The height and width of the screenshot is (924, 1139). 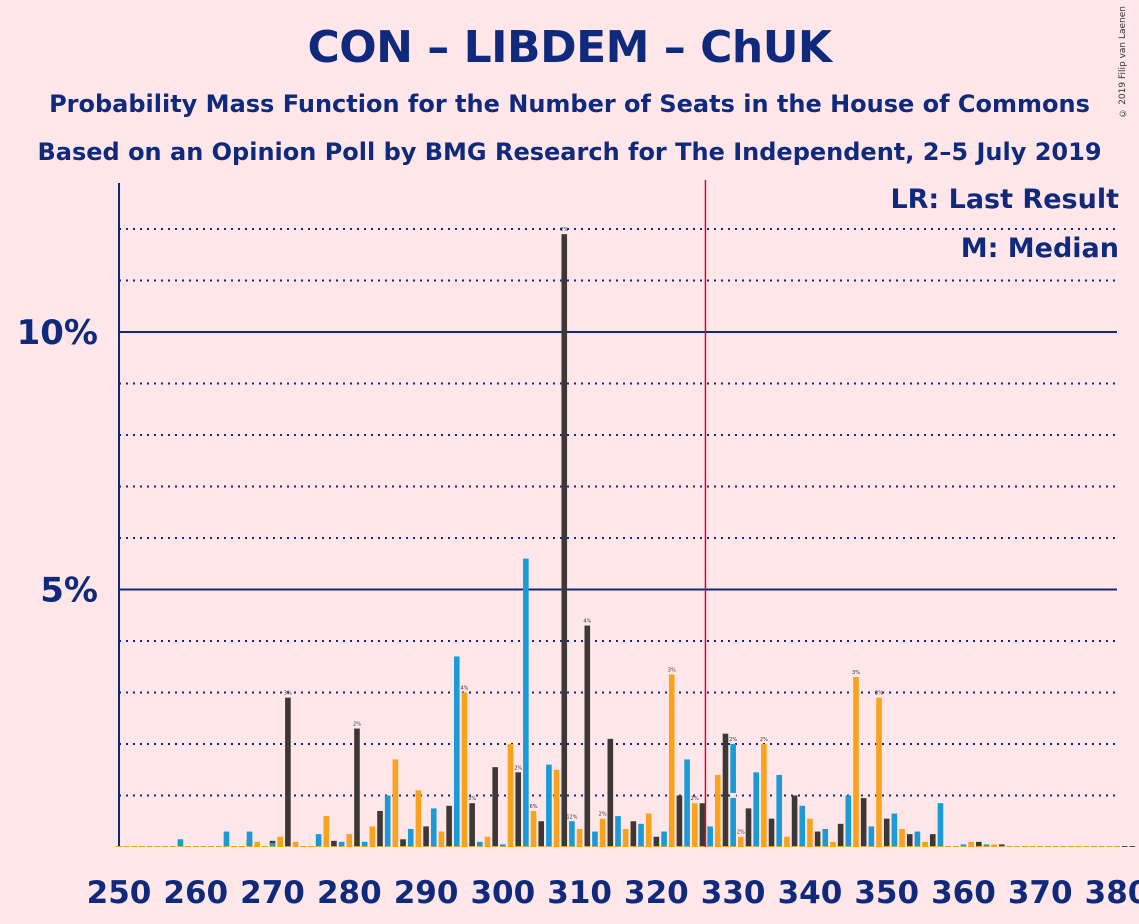 What do you see at coordinates (1004, 199) in the screenshot?
I see `legend-last-result: LR: Last Result` at bounding box center [1004, 199].